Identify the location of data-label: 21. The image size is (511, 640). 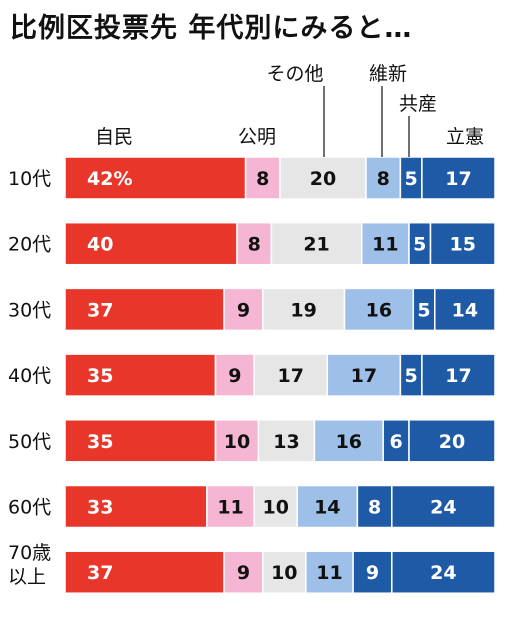
(316, 245).